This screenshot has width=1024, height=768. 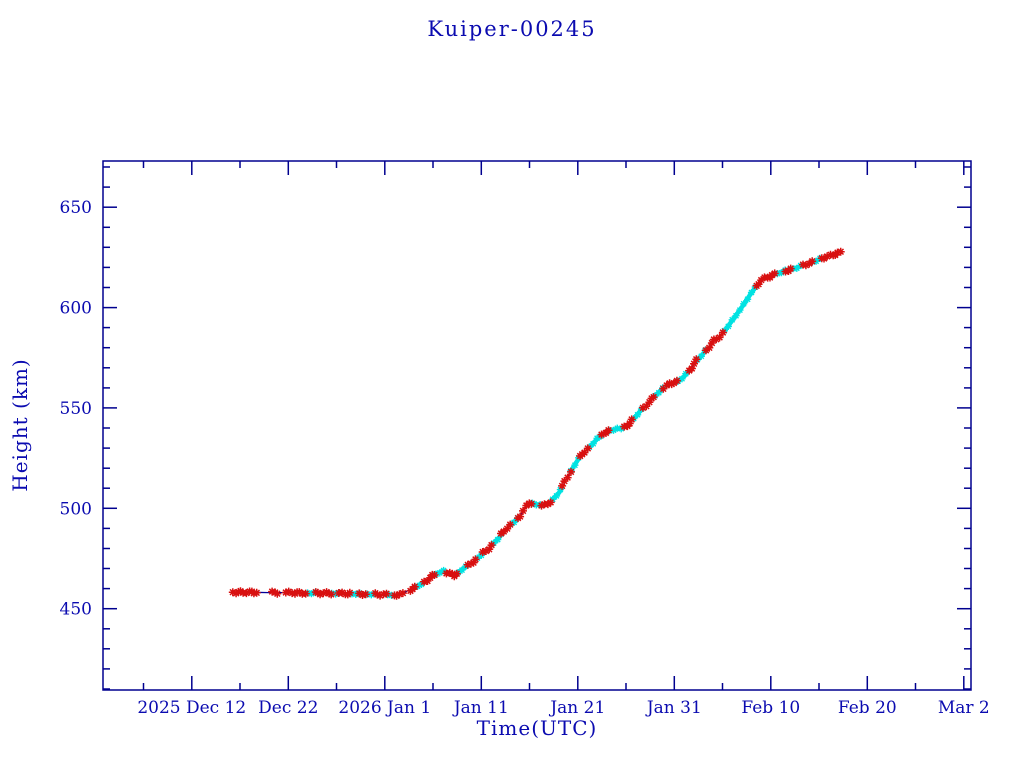 What do you see at coordinates (512, 29) in the screenshot?
I see `chart-title: Kuiper-00245` at bounding box center [512, 29].